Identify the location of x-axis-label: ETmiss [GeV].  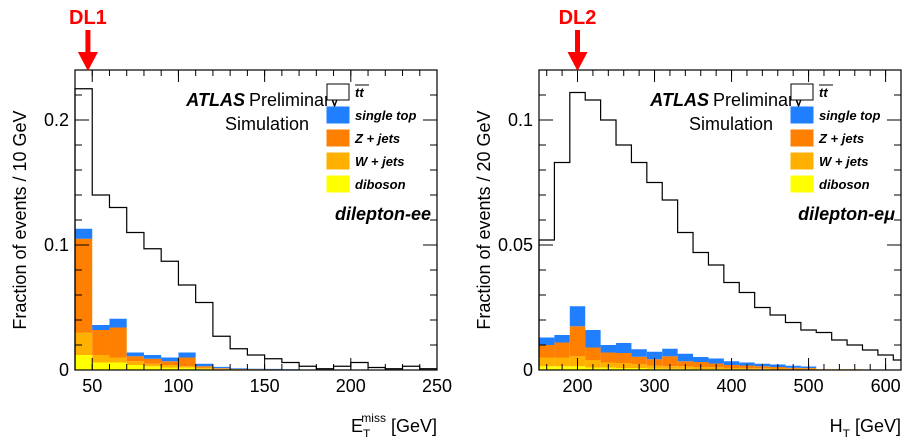
(394, 424).